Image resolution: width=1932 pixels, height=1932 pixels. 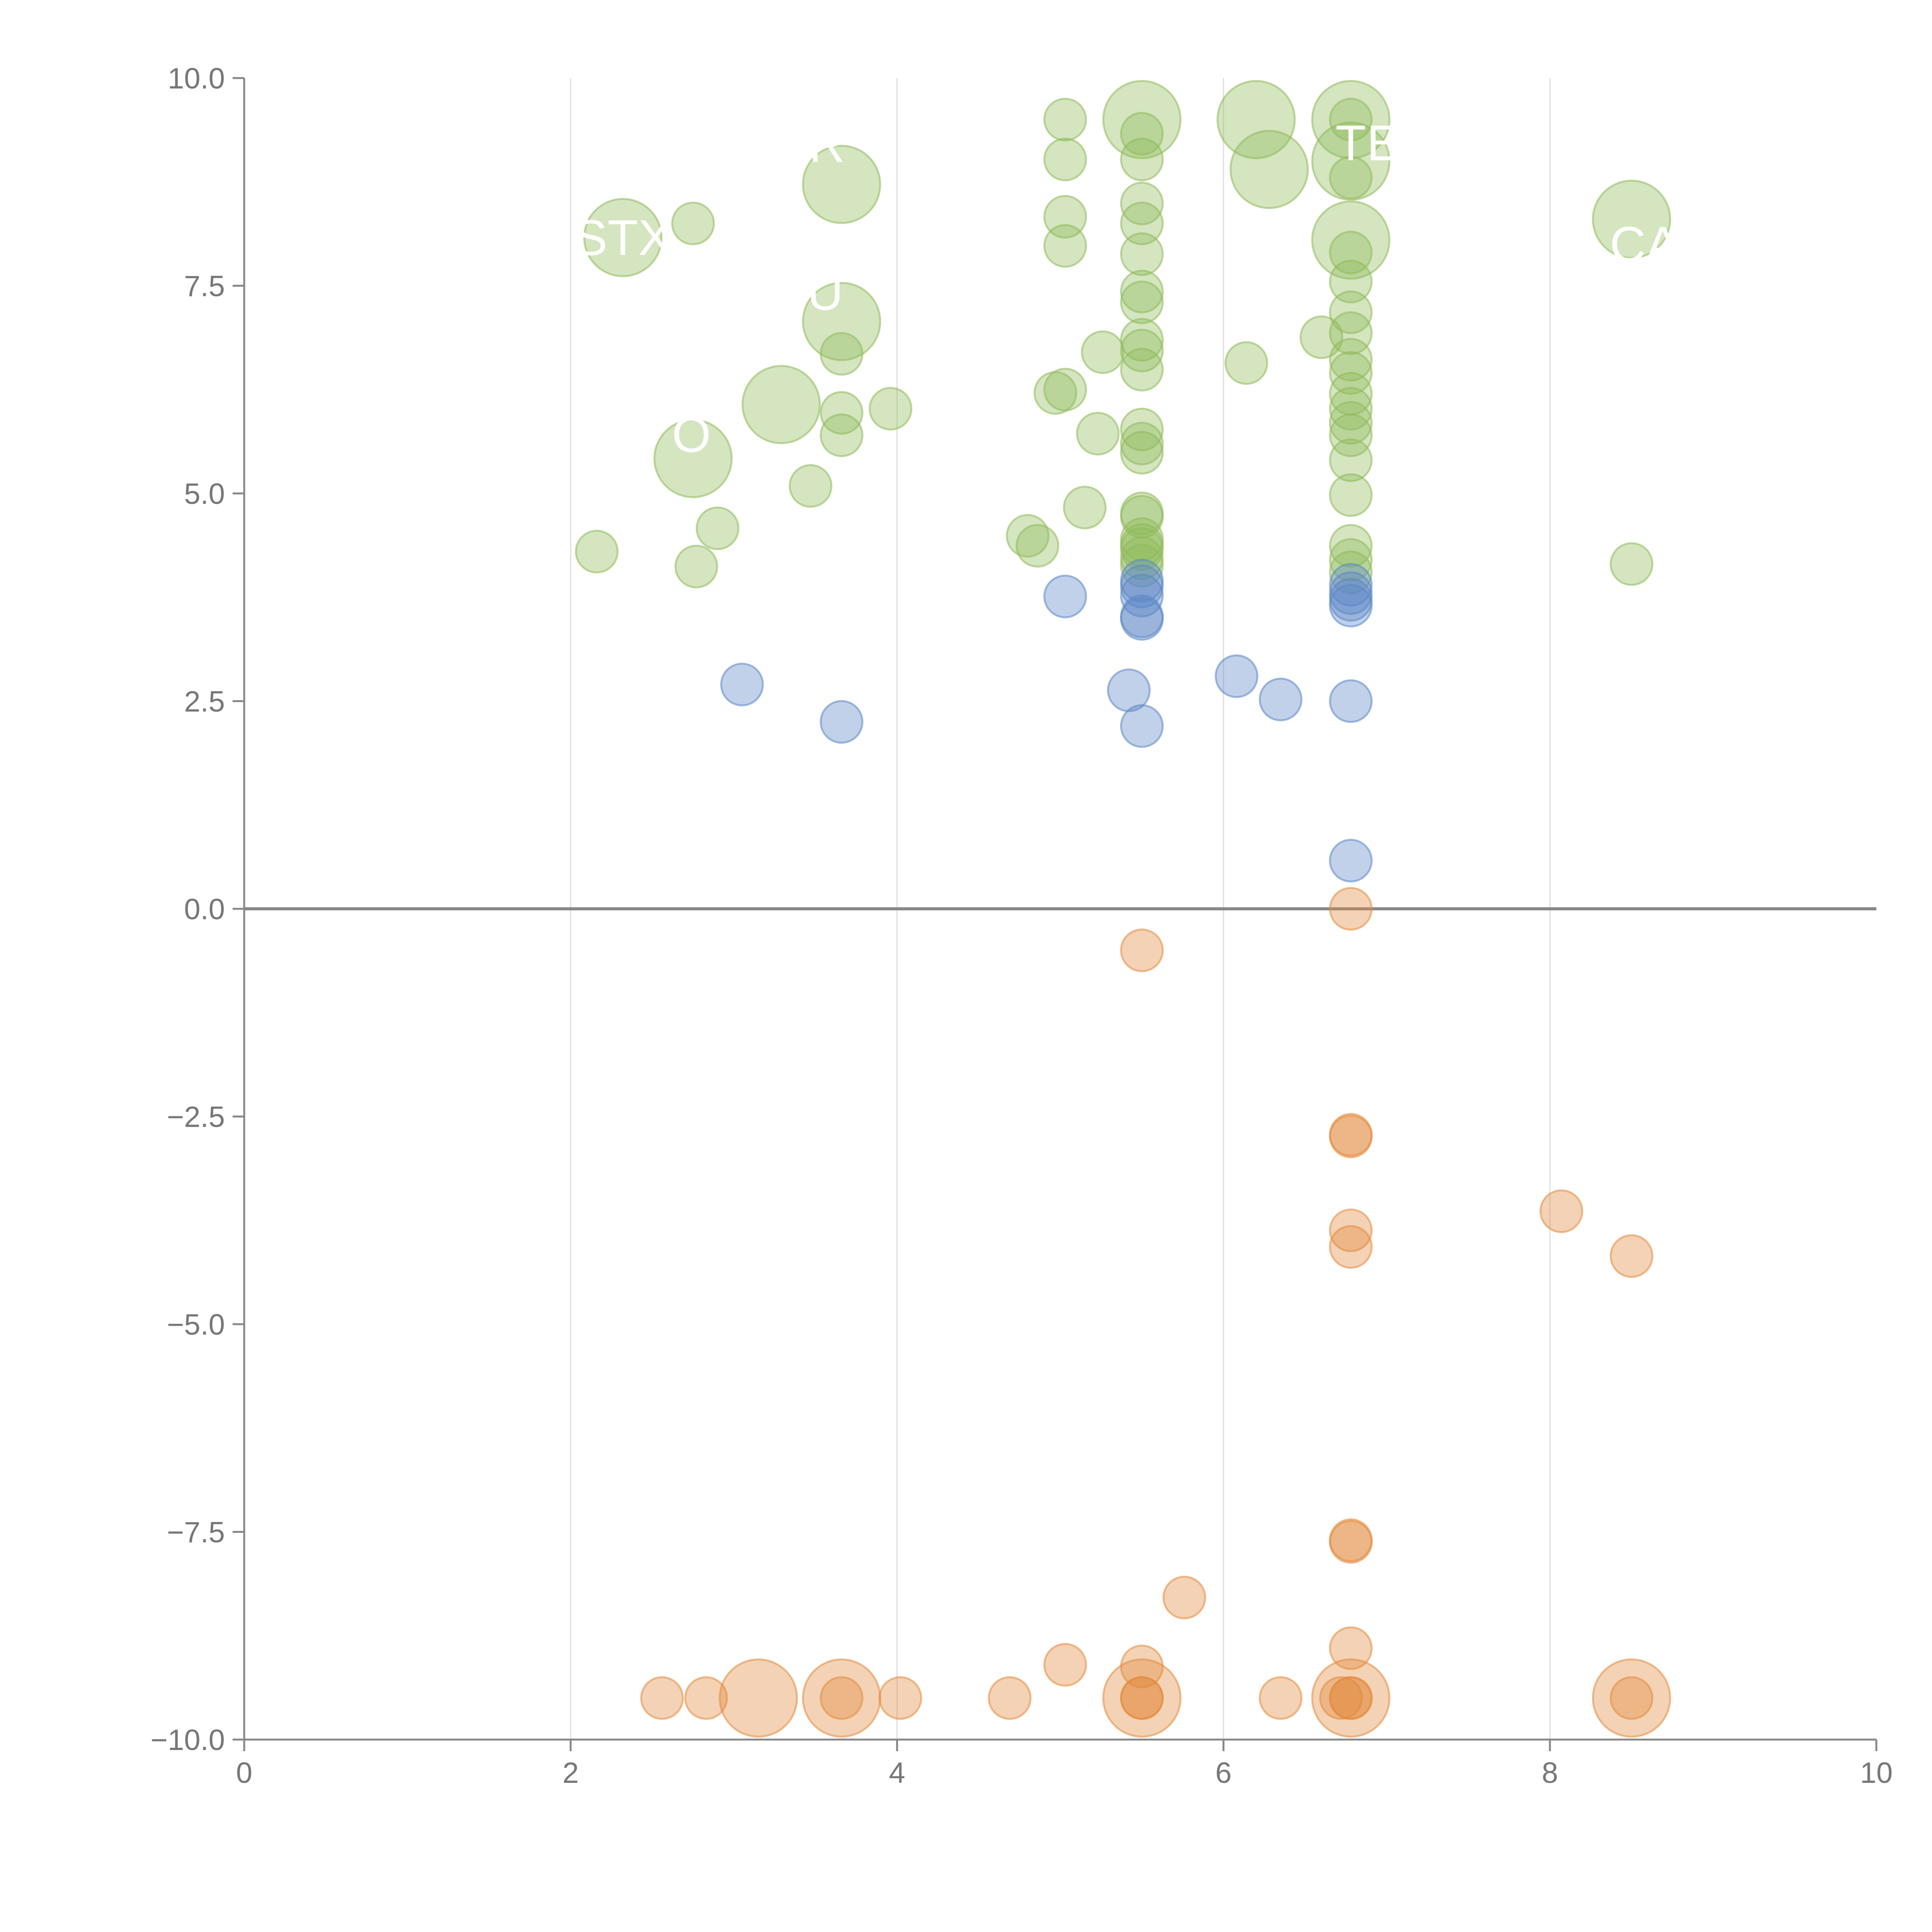 I want to click on x-tick-label: 4, so click(x=897, y=1773).